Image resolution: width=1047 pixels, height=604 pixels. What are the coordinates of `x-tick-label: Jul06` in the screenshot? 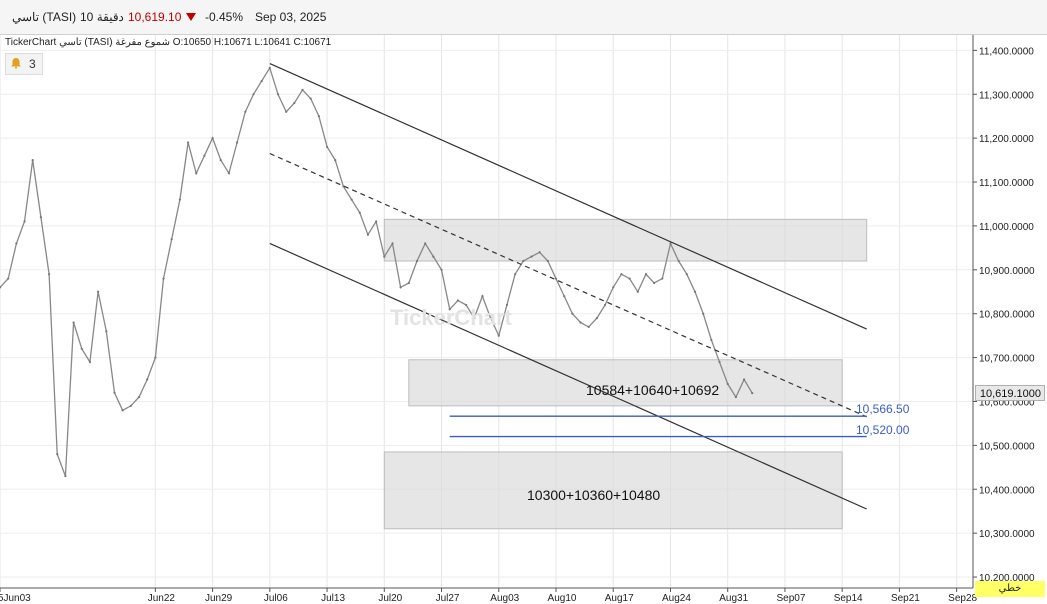 It's located at (276, 598).